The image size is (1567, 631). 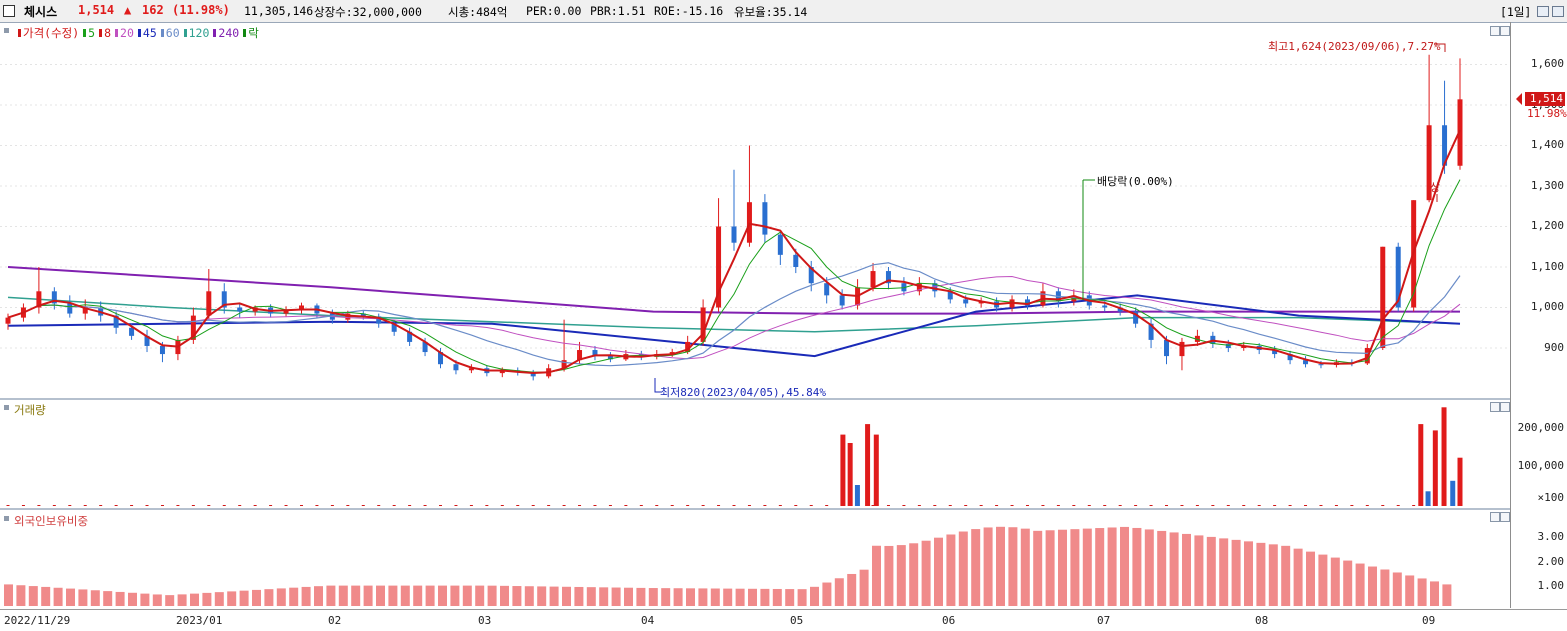 I want to click on legend-item: 20, so click(x=127, y=33).